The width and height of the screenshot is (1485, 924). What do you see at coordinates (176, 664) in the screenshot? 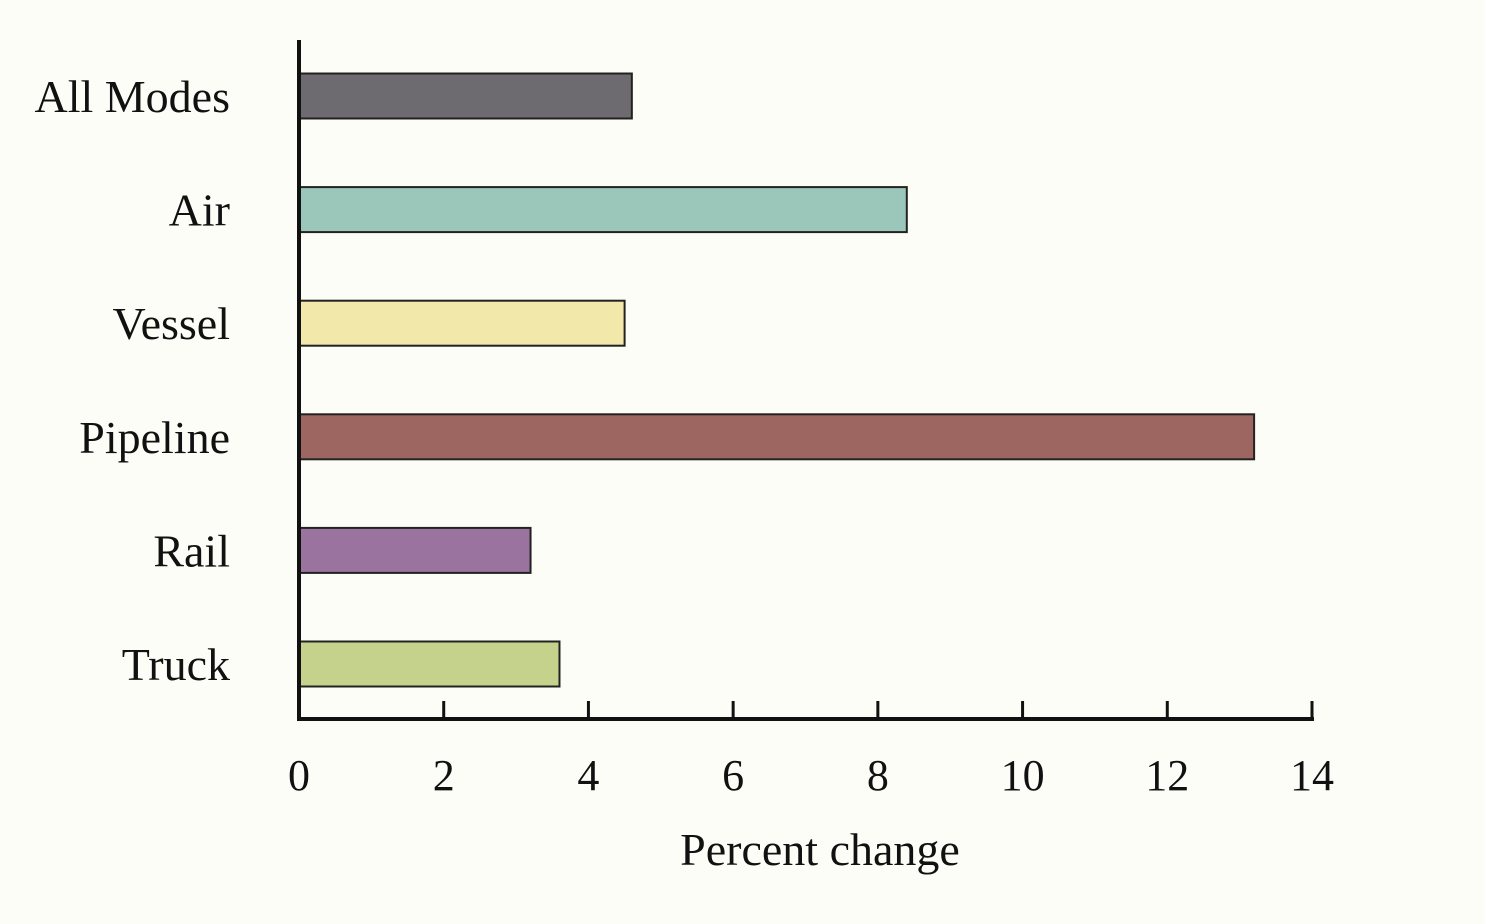
I see `category-label-truck: Truck` at bounding box center [176, 664].